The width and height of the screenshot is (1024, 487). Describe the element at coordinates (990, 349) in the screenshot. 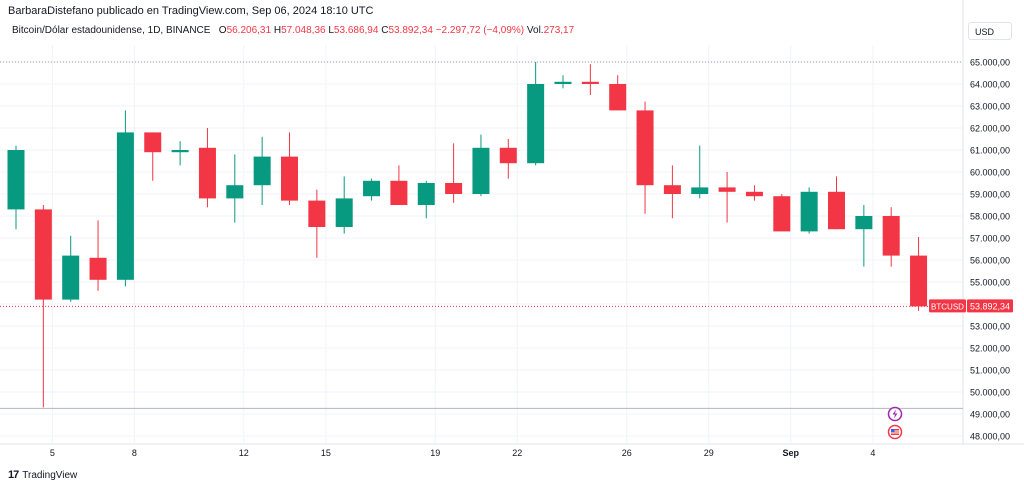

I see `y-tick-label: 52.000,00` at that location.